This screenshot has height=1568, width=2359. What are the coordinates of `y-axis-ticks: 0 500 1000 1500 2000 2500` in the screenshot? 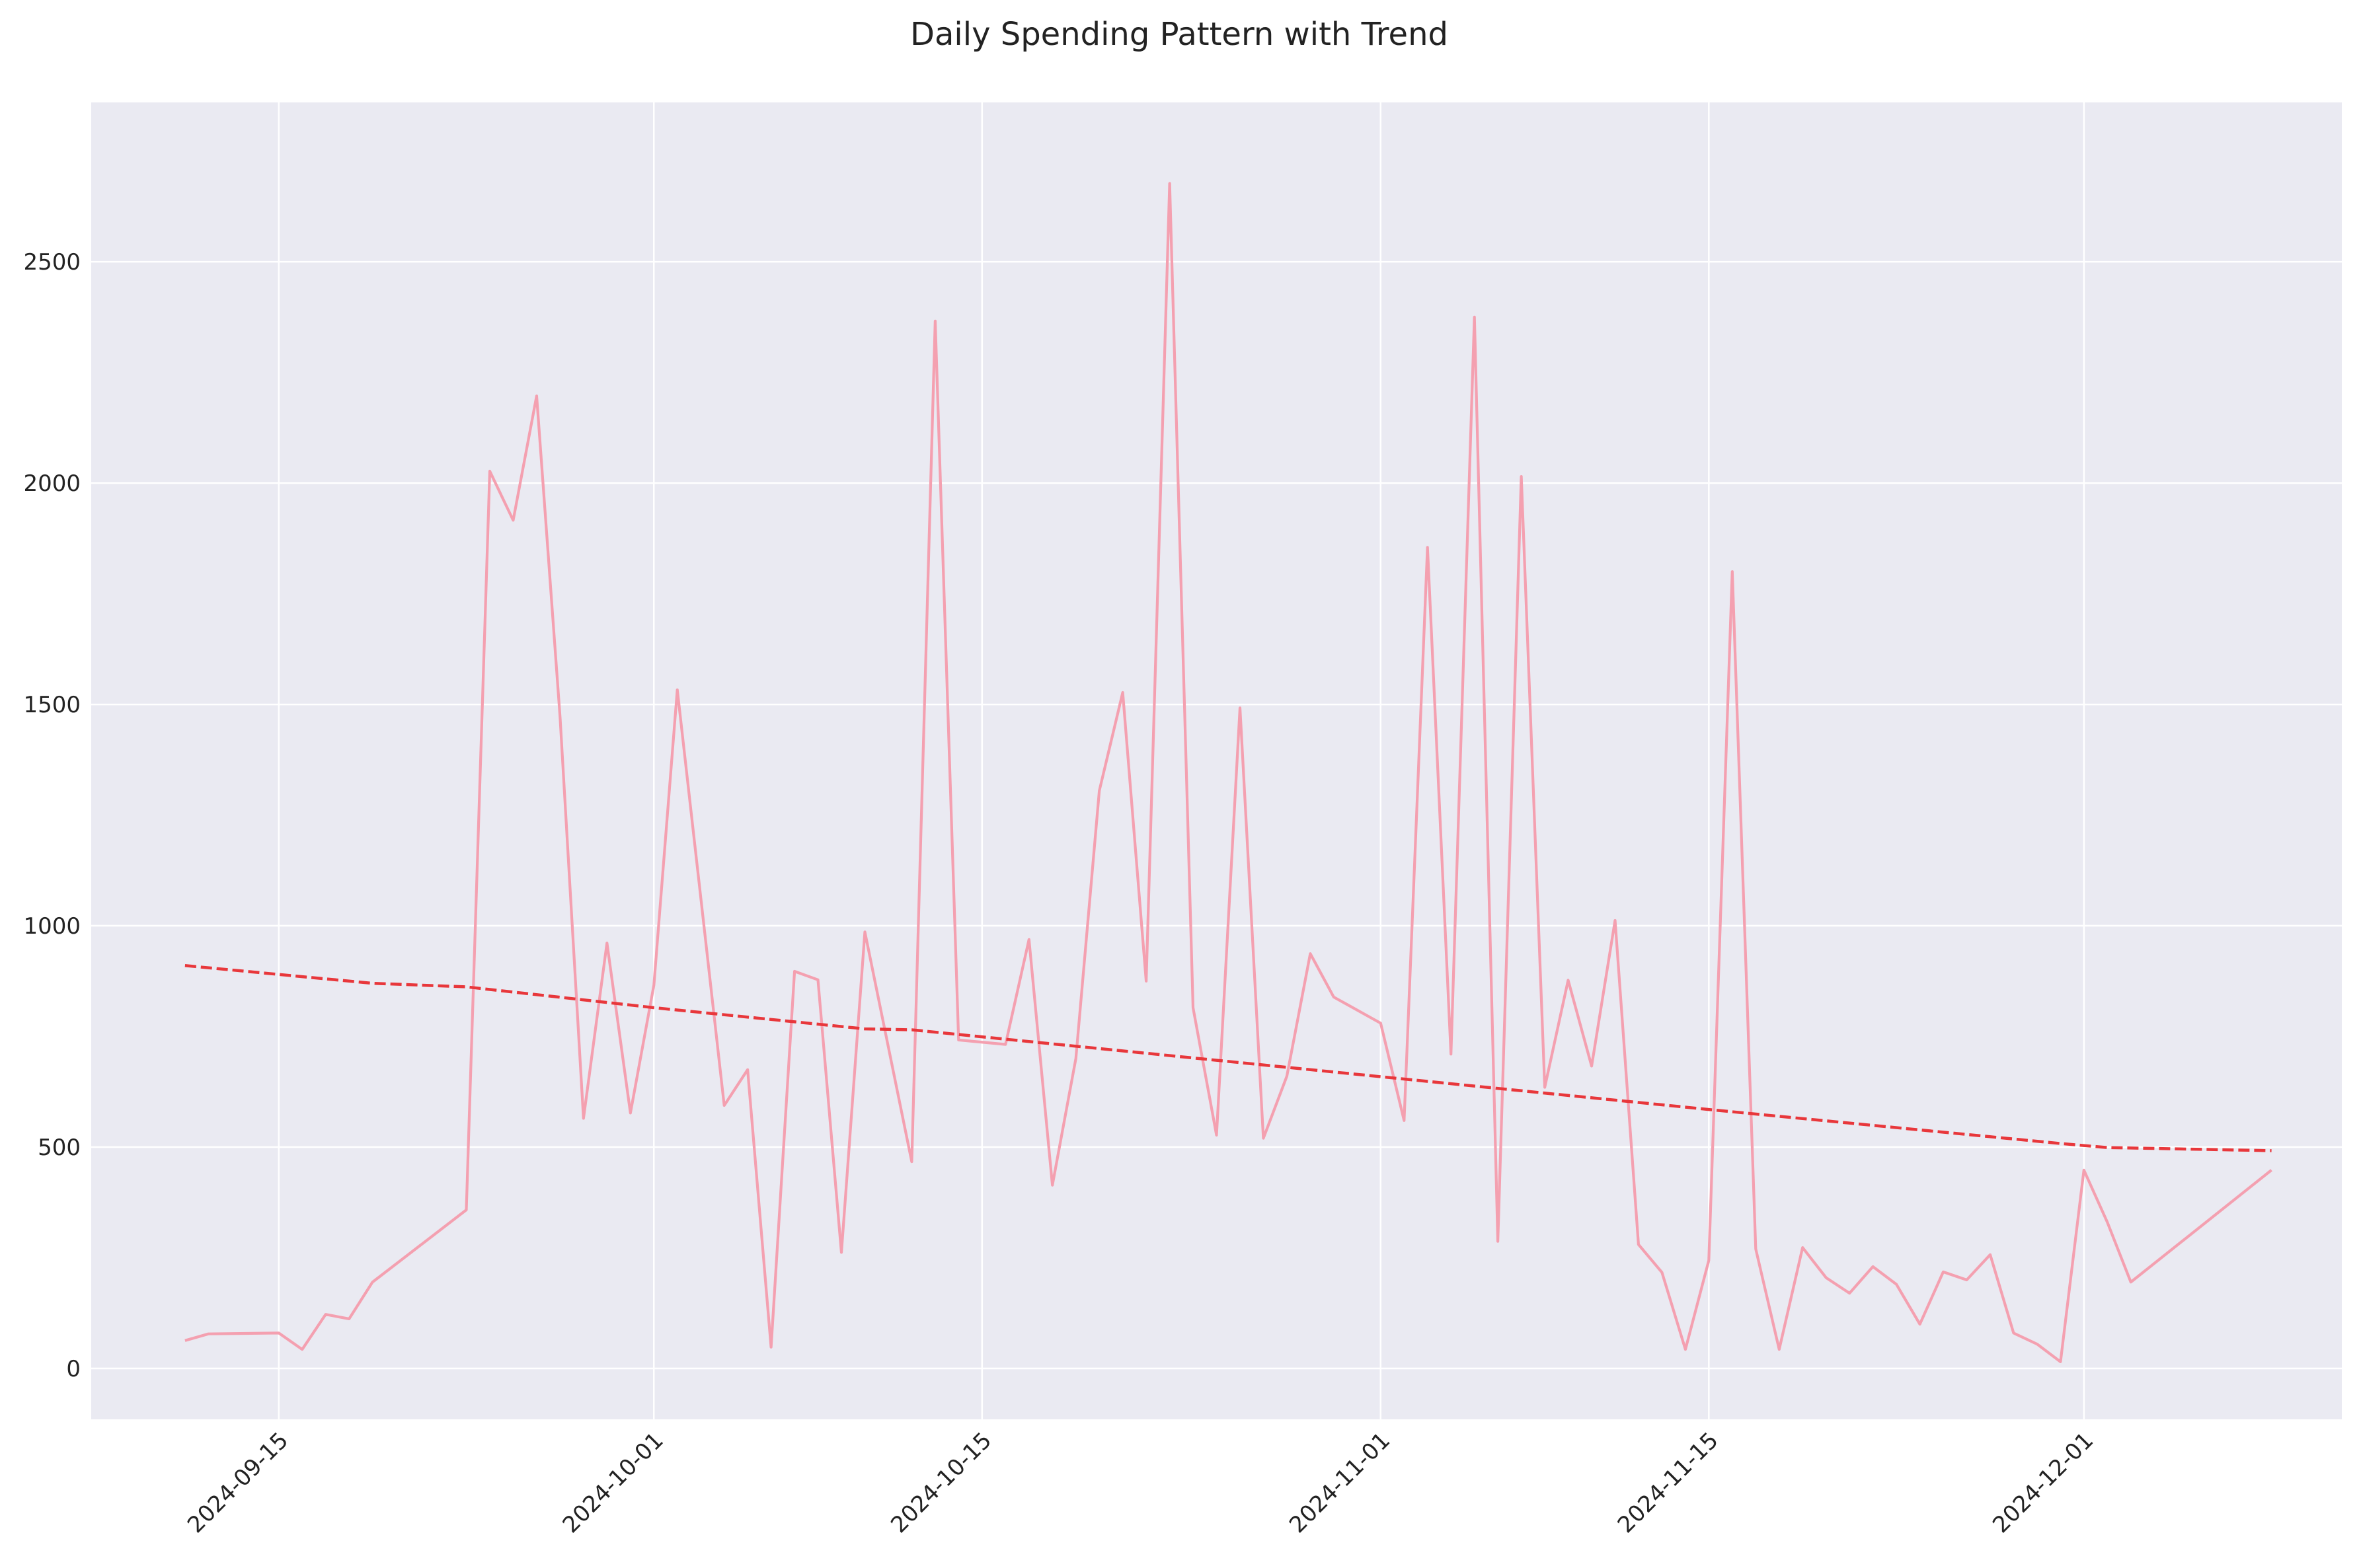 It's located at (52, 815).